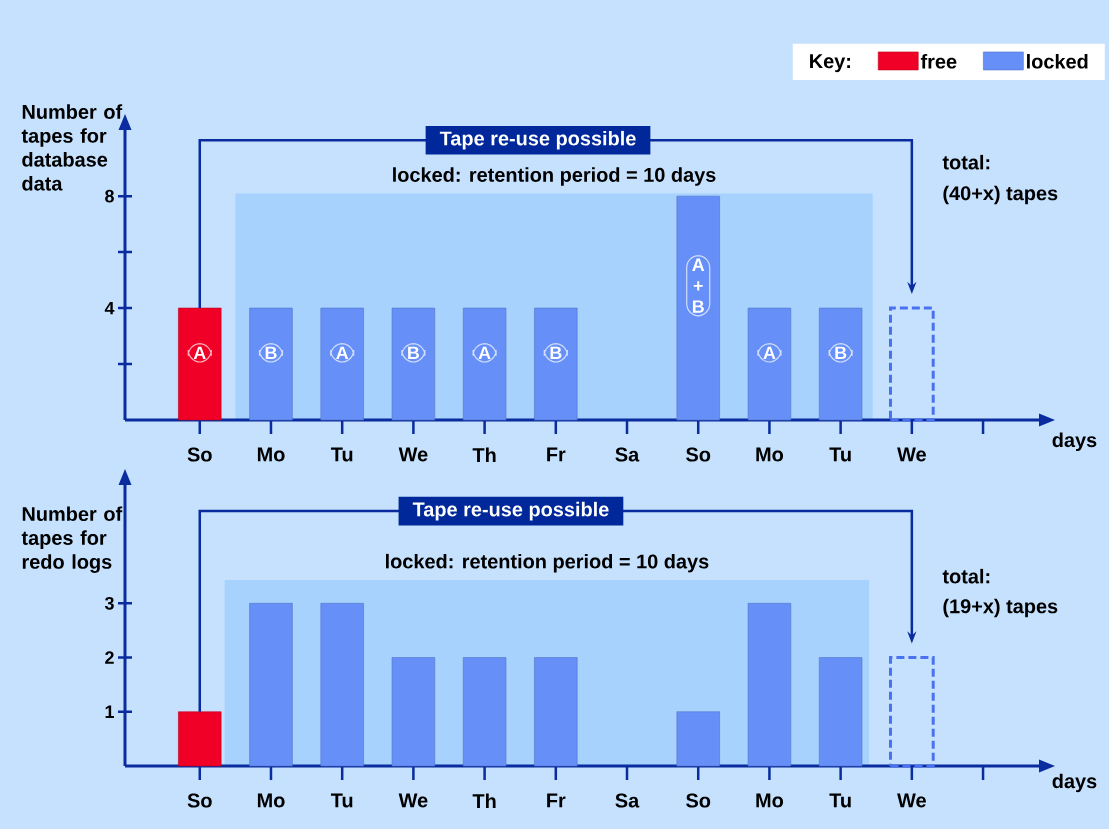 This screenshot has height=829, width=1109. Describe the element at coordinates (938, 61) in the screenshot. I see `legend-label: free` at that location.